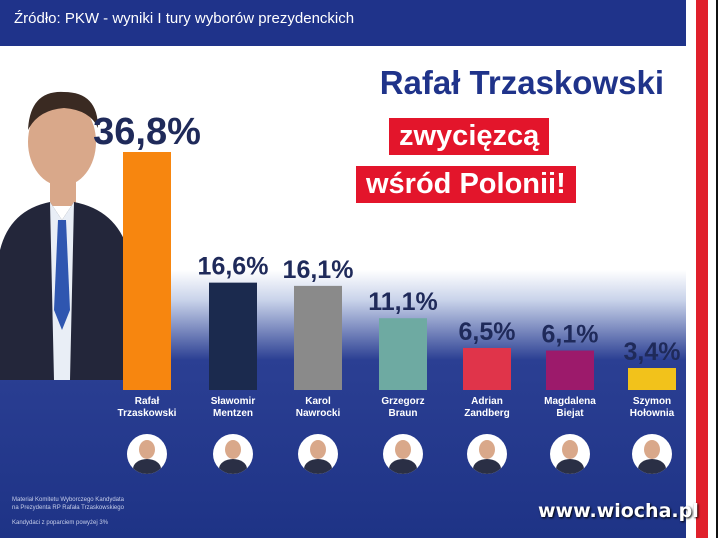 Image resolution: width=718 pixels, height=538 pixels. What do you see at coordinates (233, 401) in the screenshot?
I see `candidate-name-line: Sławomir` at bounding box center [233, 401].